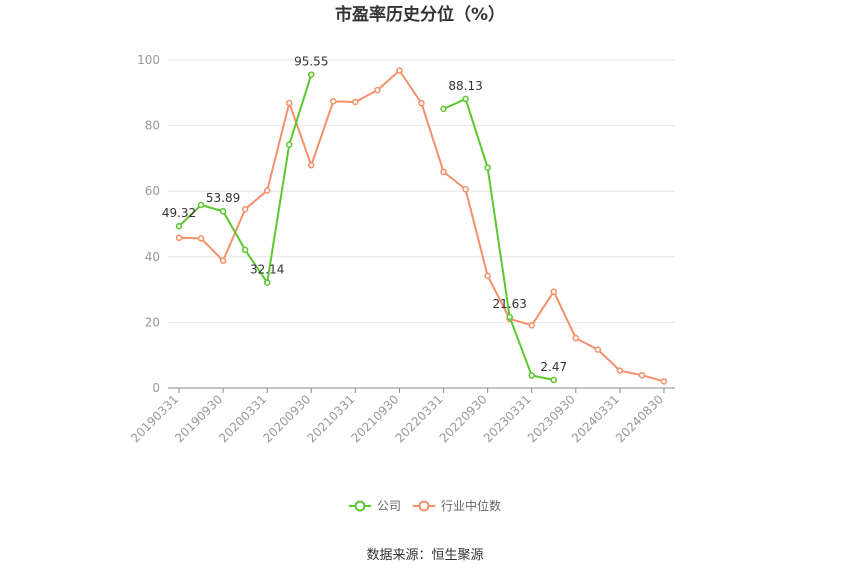  Describe the element at coordinates (267, 270) in the screenshot. I see `data-label: 32.14` at that location.